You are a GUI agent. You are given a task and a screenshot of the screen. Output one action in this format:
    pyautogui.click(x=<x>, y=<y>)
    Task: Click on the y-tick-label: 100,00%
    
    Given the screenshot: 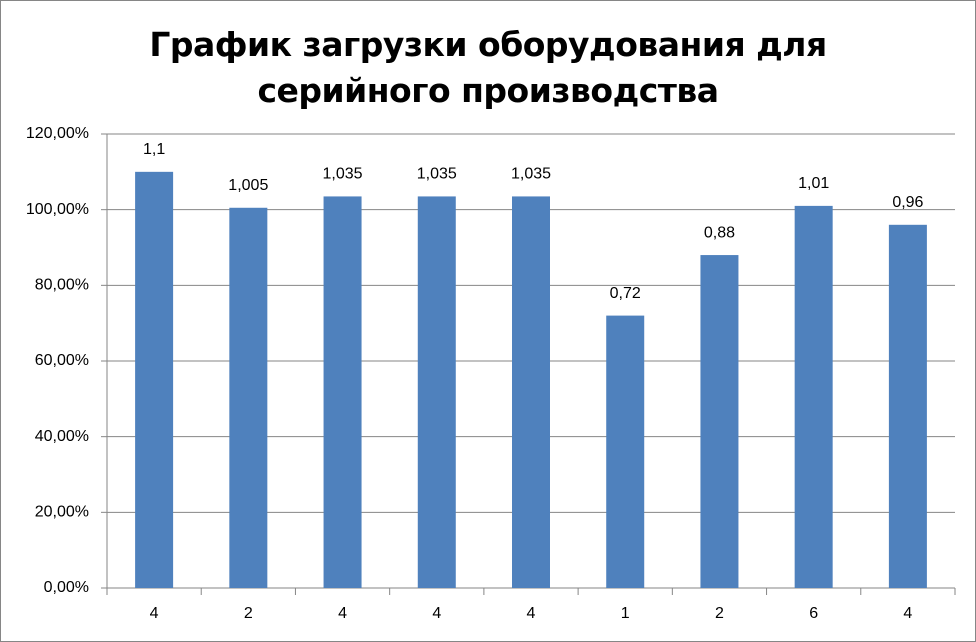 What is the action you would take?
    pyautogui.click(x=57, y=209)
    